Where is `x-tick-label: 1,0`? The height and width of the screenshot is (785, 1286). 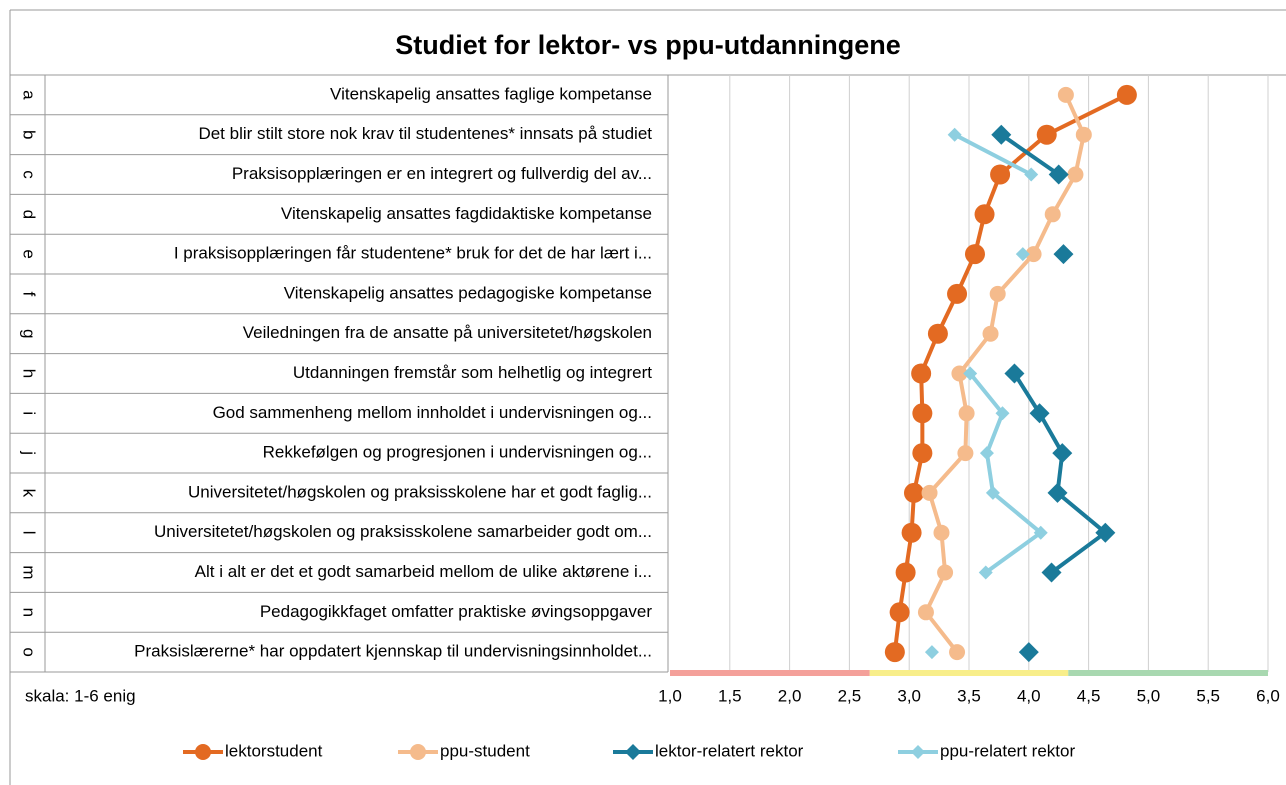
x-tick-label: 1,0 is located at coordinates (670, 695).